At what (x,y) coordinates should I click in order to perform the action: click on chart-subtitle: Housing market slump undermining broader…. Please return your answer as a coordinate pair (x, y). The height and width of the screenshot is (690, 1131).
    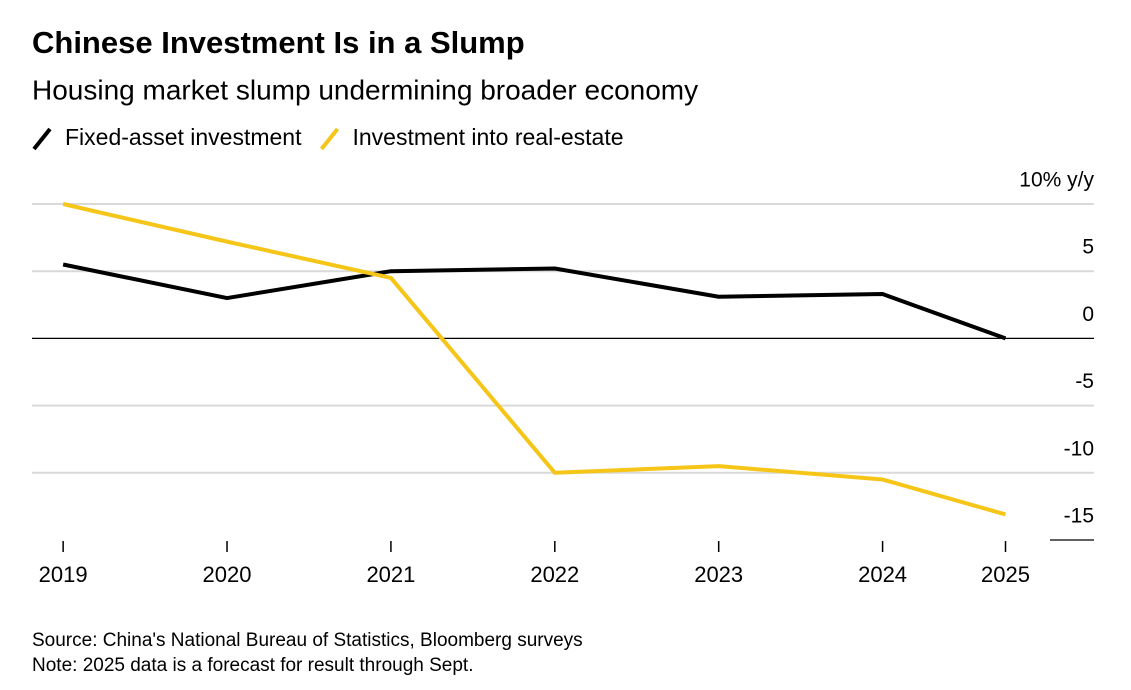
    Looking at the image, I should click on (365, 89).